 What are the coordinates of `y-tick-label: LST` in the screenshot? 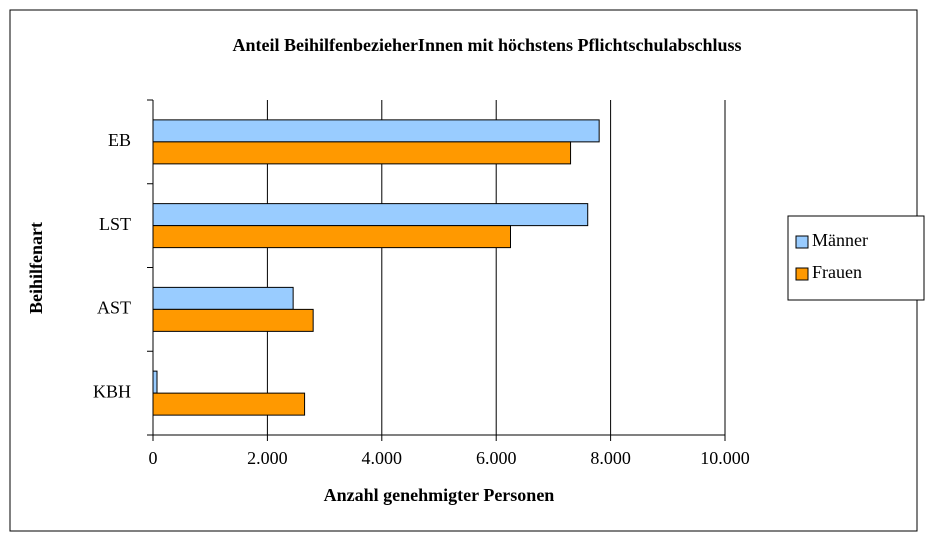 It's located at (115, 224).